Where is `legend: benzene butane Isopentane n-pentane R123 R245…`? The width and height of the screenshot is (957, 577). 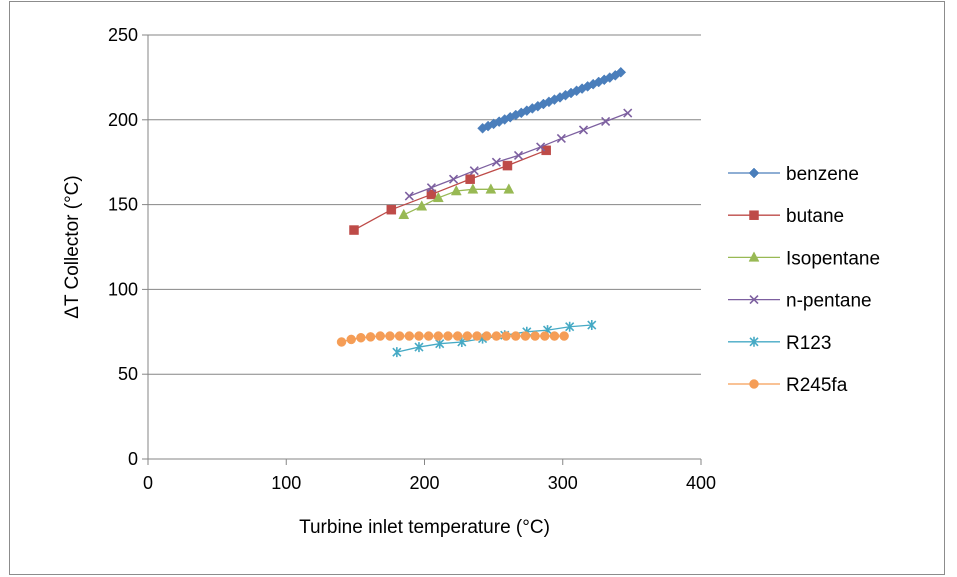 legend: benzene butane Isopentane n-pentane R123 R245… is located at coordinates (804, 280).